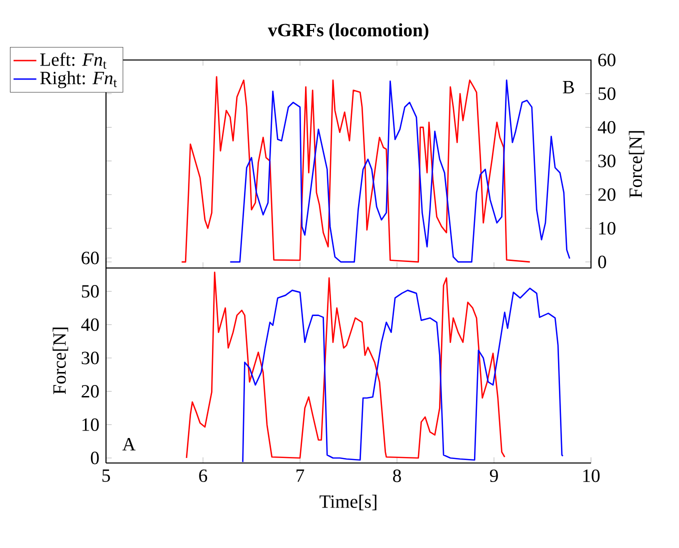 The width and height of the screenshot is (679, 548). I want to click on annotation: B, so click(568, 87).